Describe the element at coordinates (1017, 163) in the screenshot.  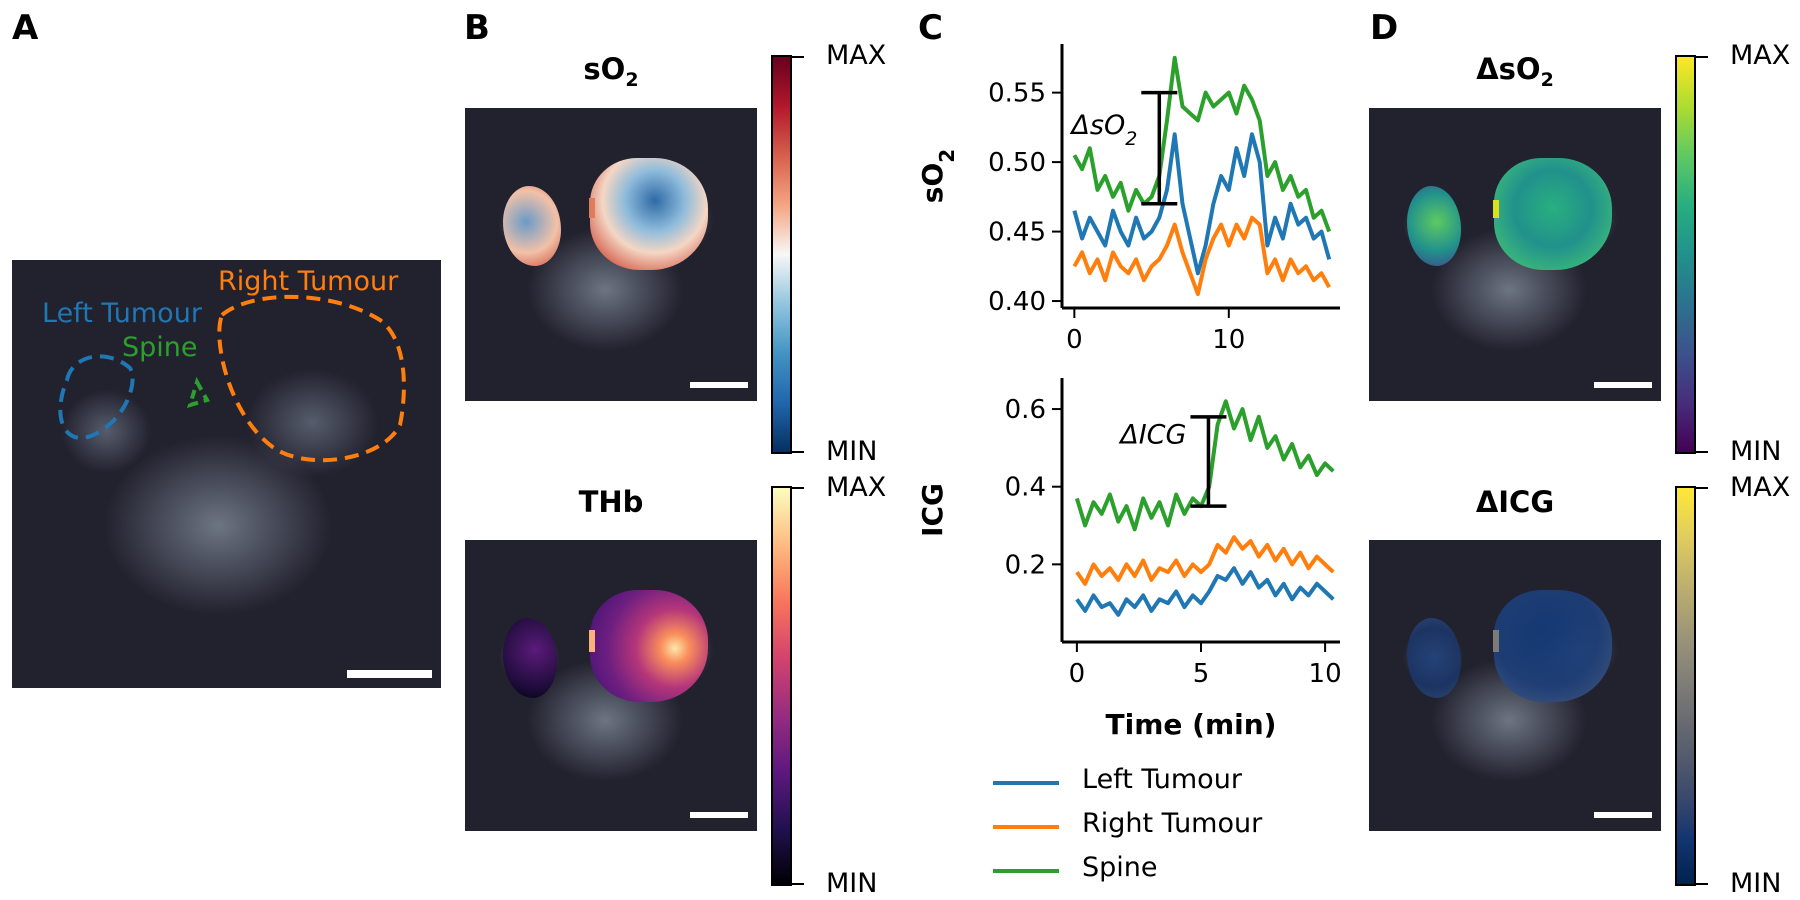
I see `so2-y-tick-label: 0.50` at that location.